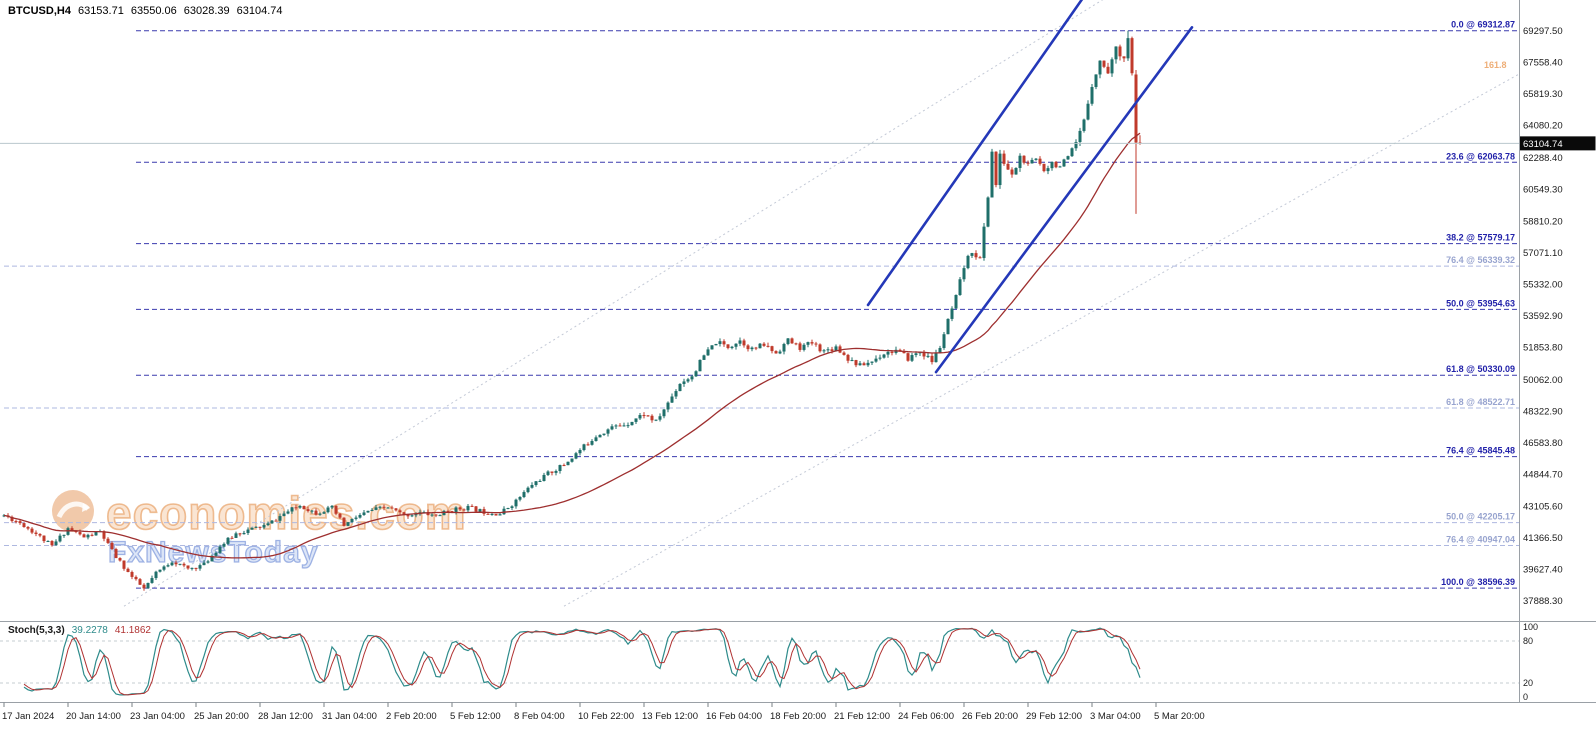 The height and width of the screenshot is (743, 1596). Describe the element at coordinates (1543, 126) in the screenshot. I see `price-axis-label: 64080.20` at that location.